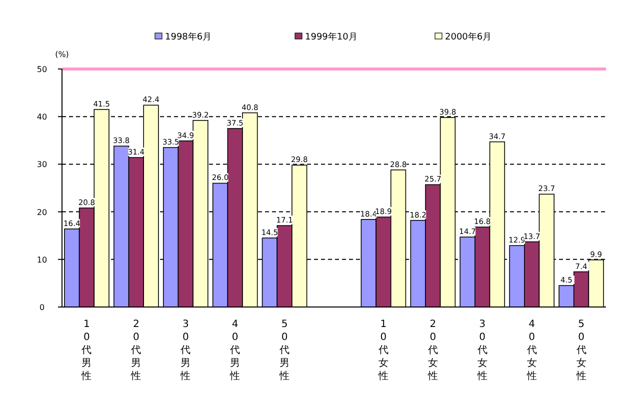 The width and height of the screenshot is (631, 410). I want to click on legend-label: 1998年6月, so click(188, 37).